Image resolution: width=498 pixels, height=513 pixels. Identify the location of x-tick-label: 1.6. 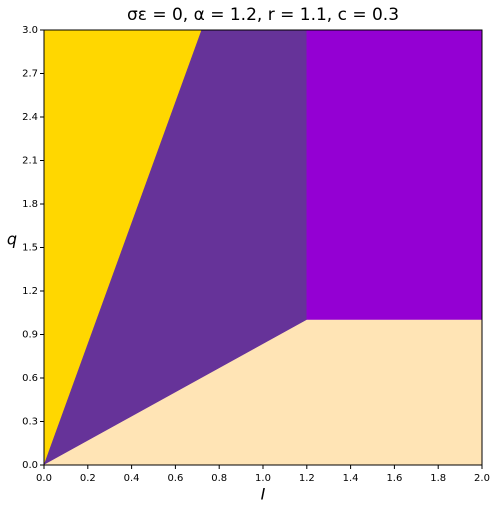
(394, 478).